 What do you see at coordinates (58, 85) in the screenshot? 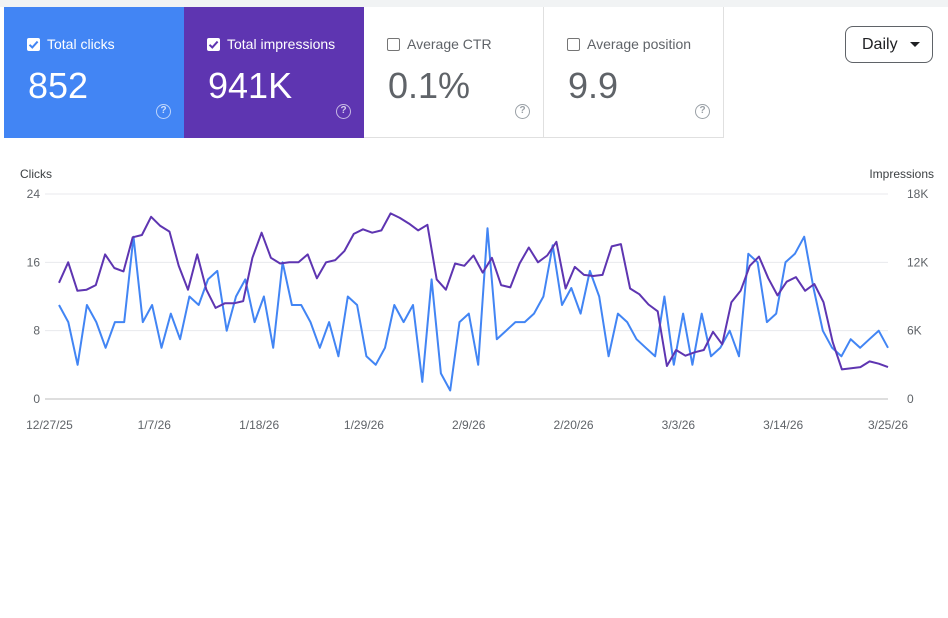
I see `metric-value: 852` at bounding box center [58, 85].